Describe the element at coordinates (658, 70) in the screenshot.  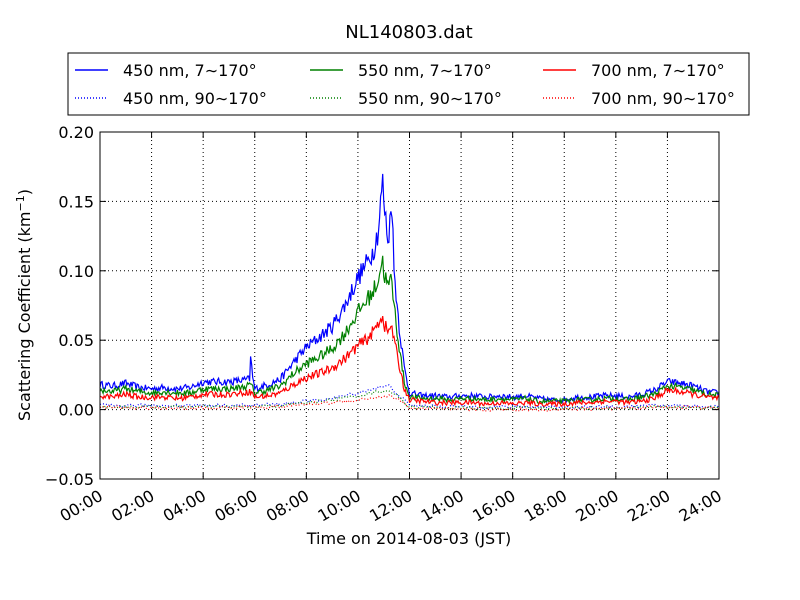
I see `legend-label: 700 nm, 7∼170°` at that location.